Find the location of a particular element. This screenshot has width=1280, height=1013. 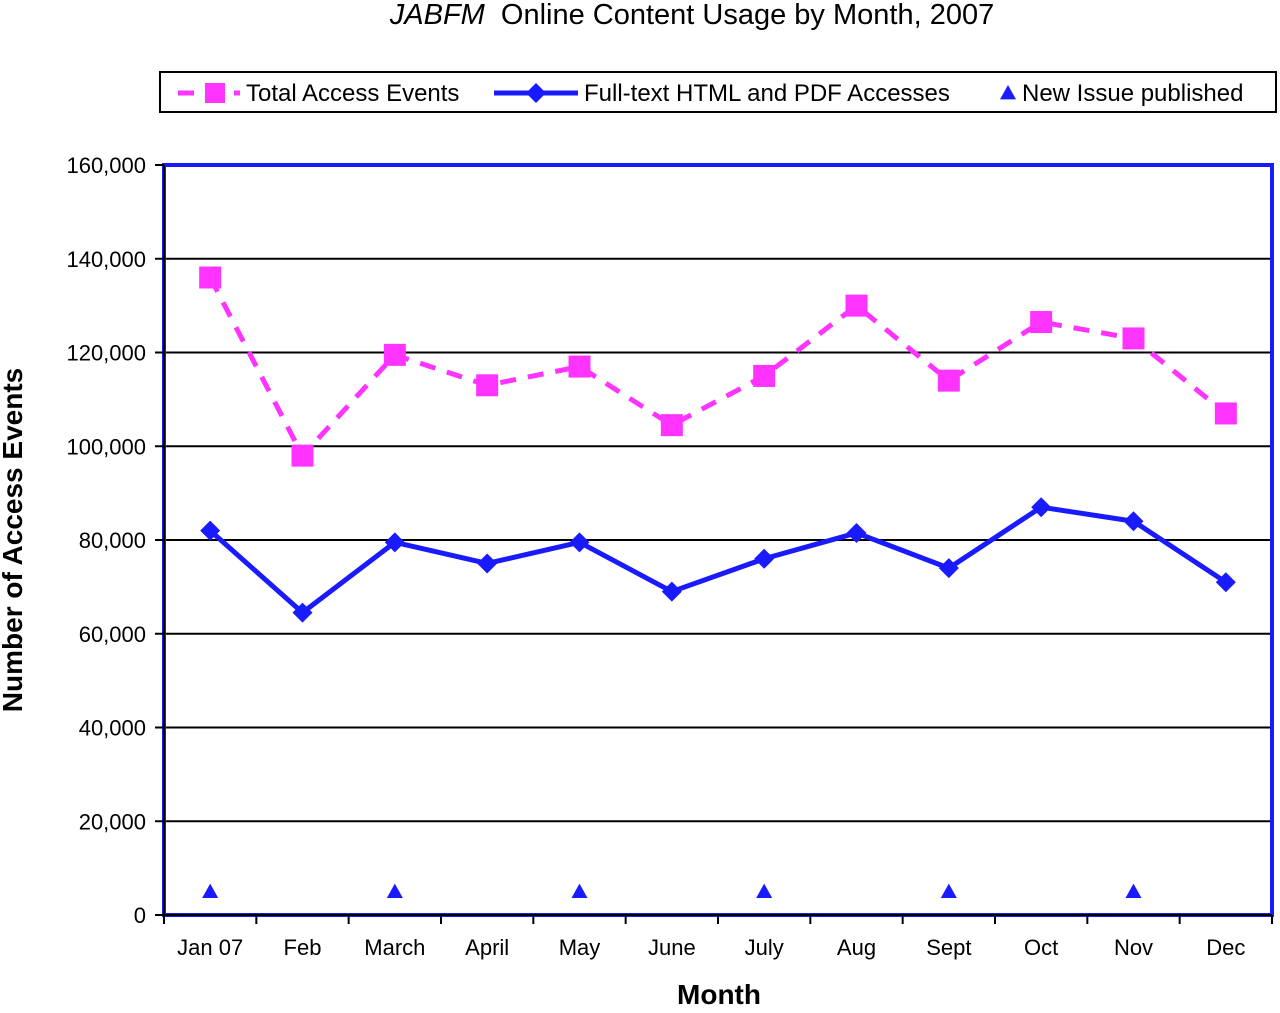

x-tick-label: Jan 07 is located at coordinates (210, 947).